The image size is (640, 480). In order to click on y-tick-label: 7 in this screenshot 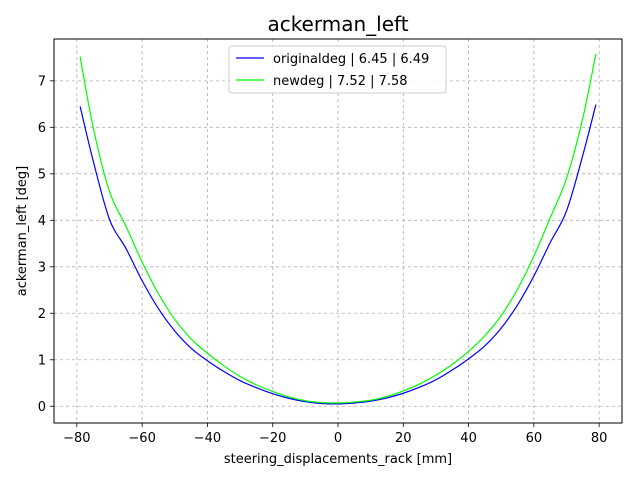, I will do `click(42, 81)`.